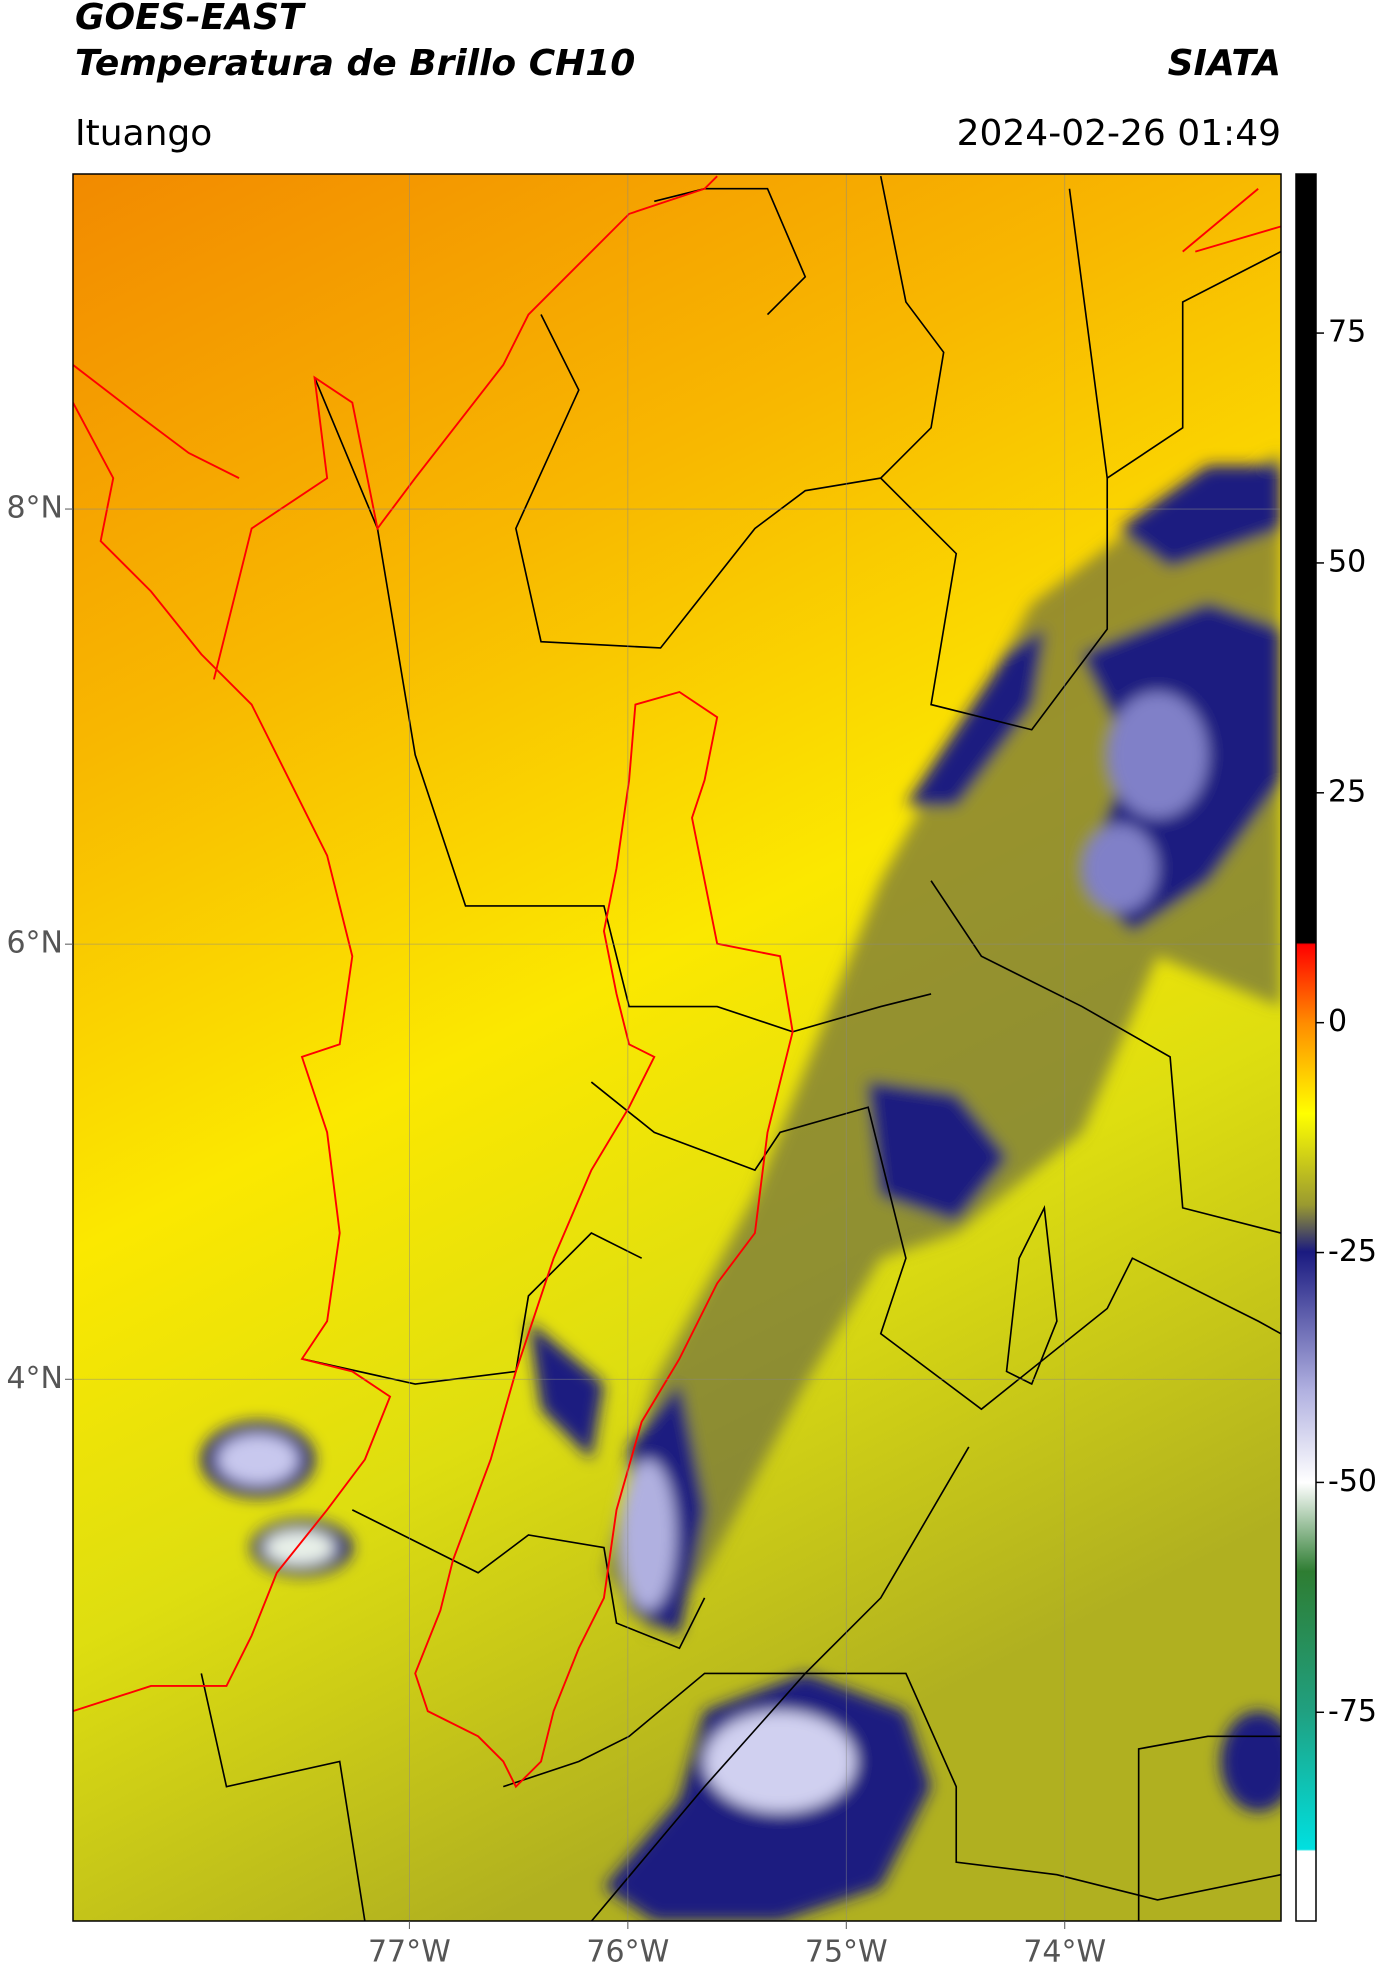 This screenshot has width=1384, height=1981. What do you see at coordinates (1347, 791) in the screenshot?
I see `colorbar-tick-label: 25` at bounding box center [1347, 791].